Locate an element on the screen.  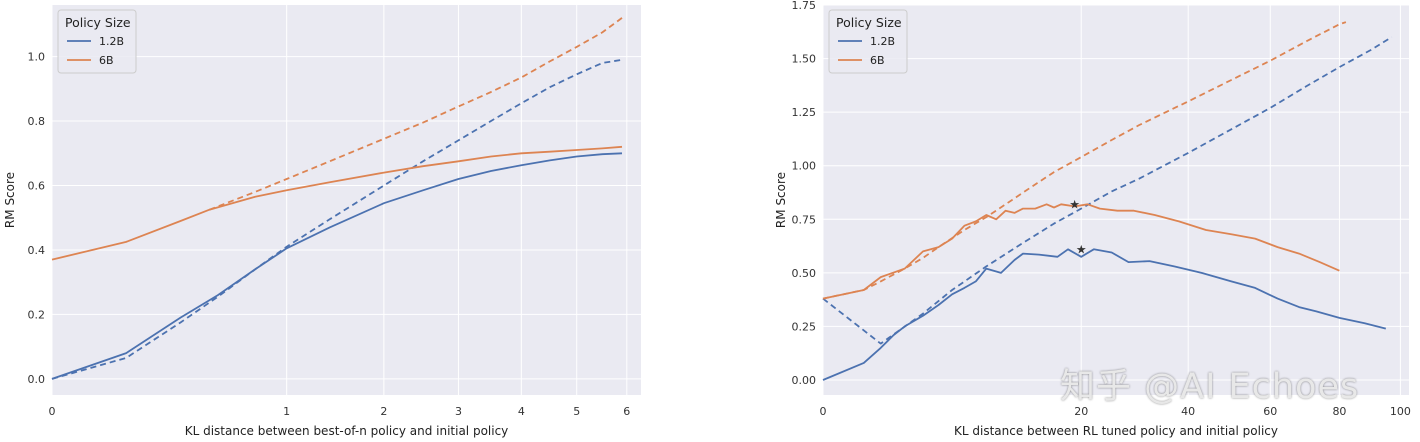
y-tick-label: 0.50 is located at coordinates (804, 273).